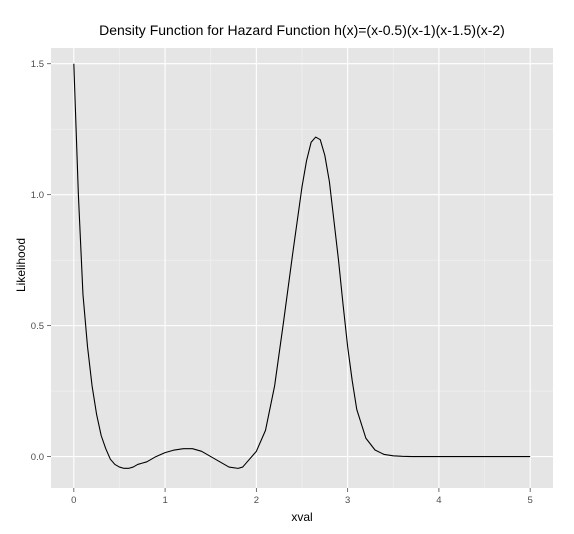  Describe the element at coordinates (37, 195) in the screenshot. I see `y-tick-label: 1.0` at that location.